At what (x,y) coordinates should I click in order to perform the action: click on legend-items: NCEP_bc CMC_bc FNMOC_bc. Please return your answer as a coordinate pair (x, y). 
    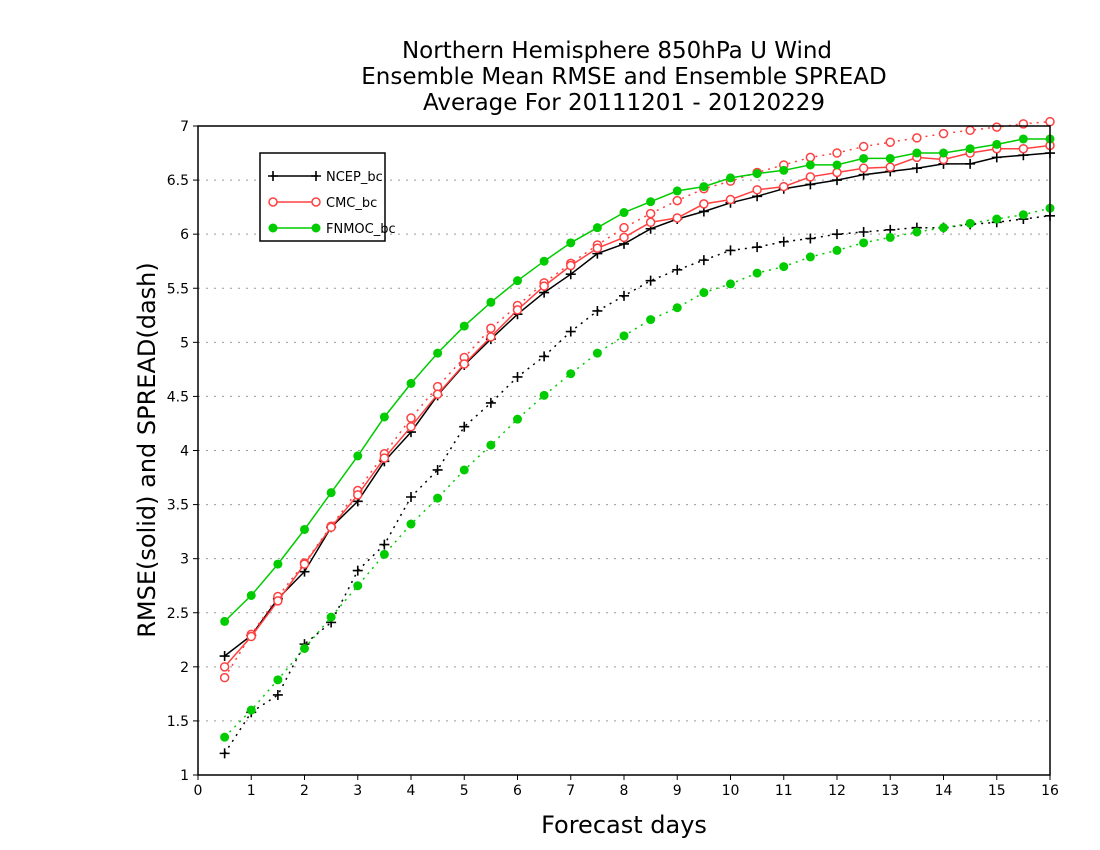
    Looking at the image, I should click on (332, 203).